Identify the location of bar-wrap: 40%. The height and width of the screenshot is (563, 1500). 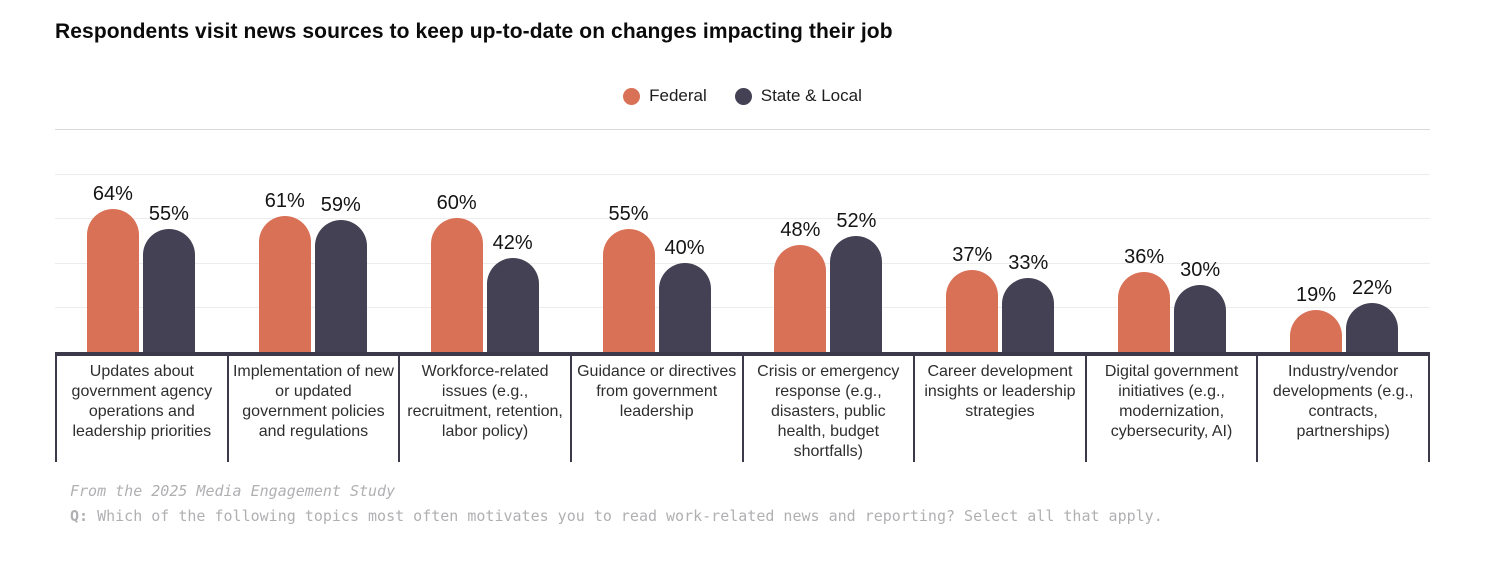
(684, 240).